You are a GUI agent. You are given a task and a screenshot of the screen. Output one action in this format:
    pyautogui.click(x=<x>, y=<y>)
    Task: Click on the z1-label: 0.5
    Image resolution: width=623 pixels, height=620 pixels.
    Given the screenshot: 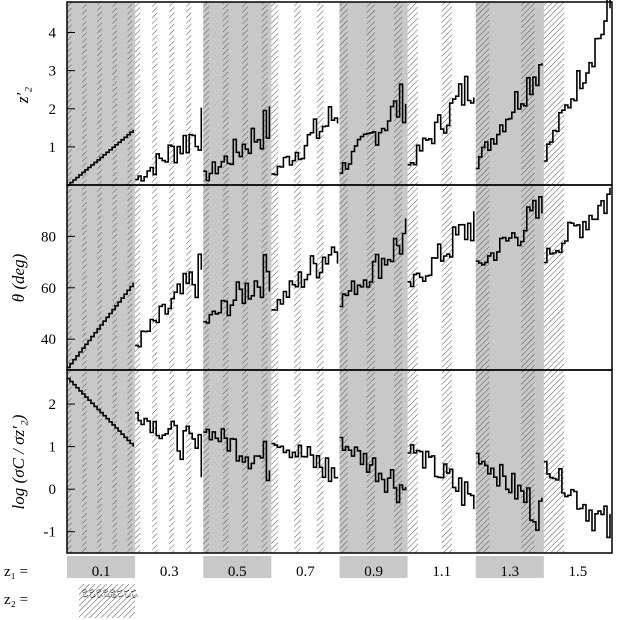 What is the action you would take?
    pyautogui.click(x=237, y=572)
    